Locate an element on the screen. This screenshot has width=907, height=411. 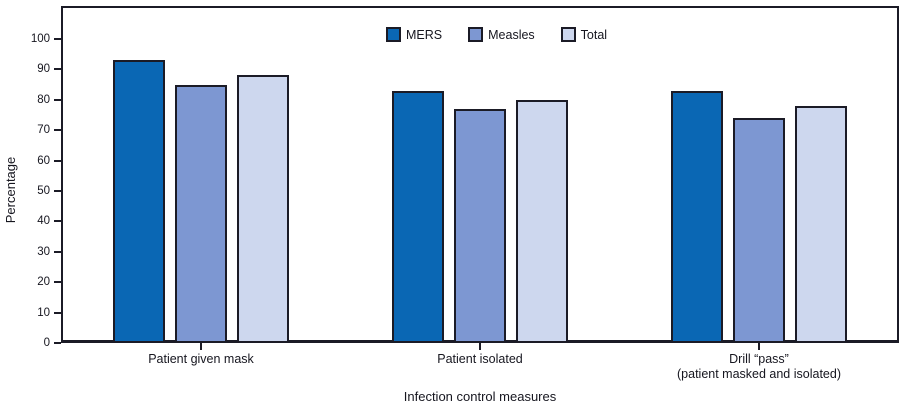
x-category-label-line: Patient given mask is located at coordinates (201, 359).